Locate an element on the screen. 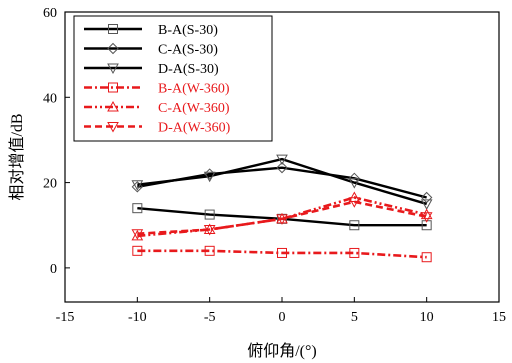 Image resolution: width=512 pixels, height=363 pixels. legend-item: D-A(W-360) is located at coordinates (157, 128).